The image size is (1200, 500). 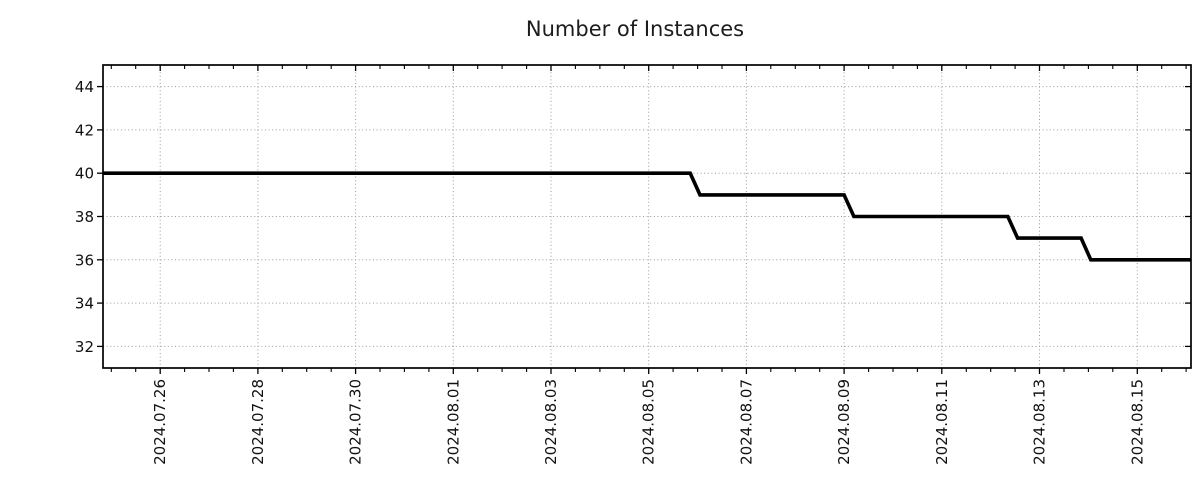 I want to click on x-tick-label: 2024.08.03, so click(x=551, y=422).